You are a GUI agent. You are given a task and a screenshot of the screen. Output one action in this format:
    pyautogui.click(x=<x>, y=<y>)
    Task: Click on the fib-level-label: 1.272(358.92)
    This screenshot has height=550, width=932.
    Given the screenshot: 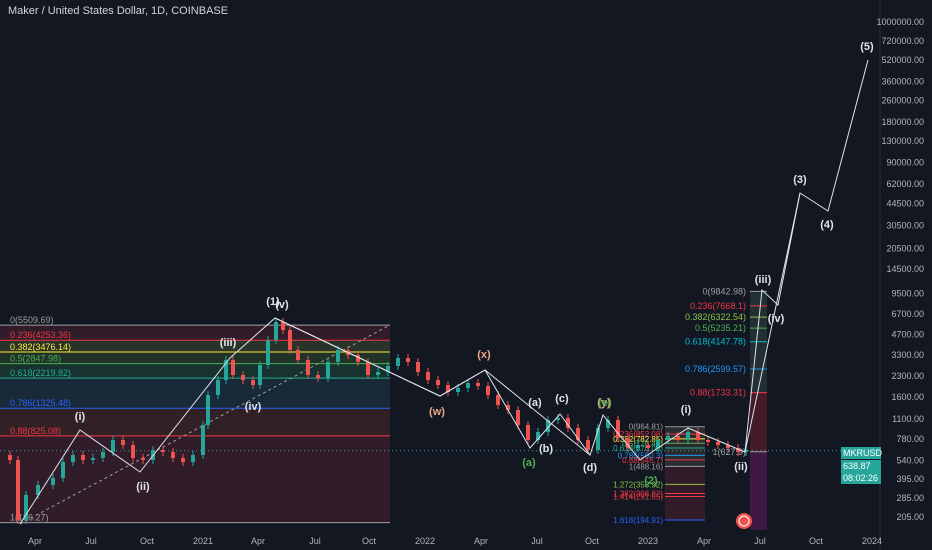 What is the action you would take?
    pyautogui.click(x=638, y=484)
    